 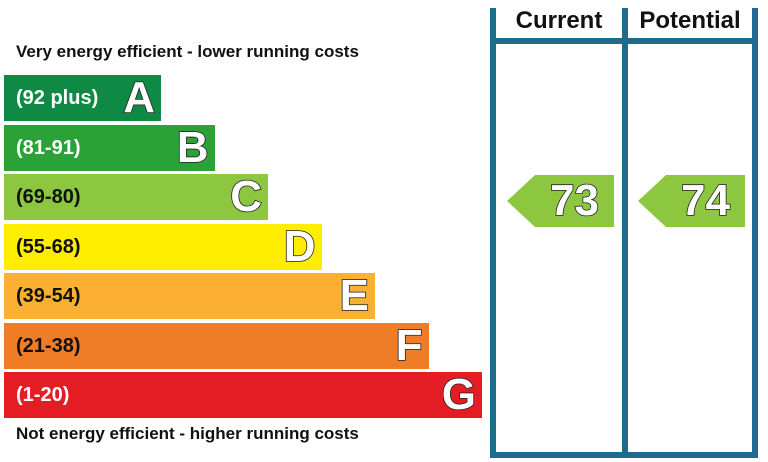 What do you see at coordinates (189, 295) in the screenshot?
I see `band-e: (39-54) E` at bounding box center [189, 295].